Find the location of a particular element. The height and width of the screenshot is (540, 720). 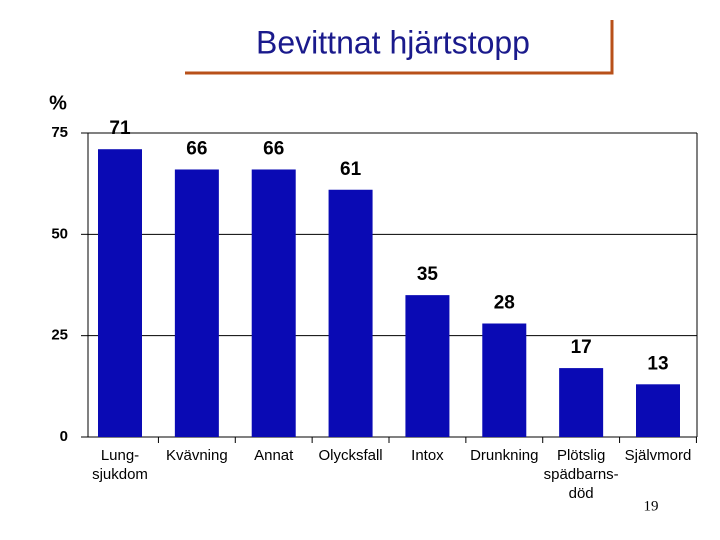

y-tick-label: 0 is located at coordinates (64, 436).